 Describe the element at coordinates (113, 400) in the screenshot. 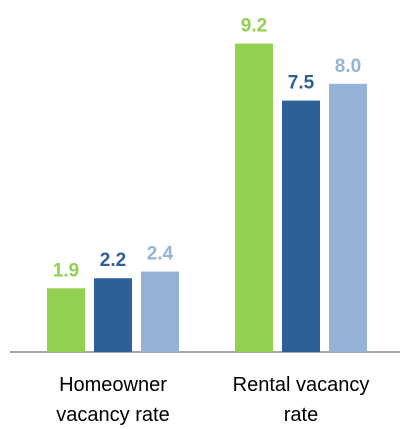

I see `x-tick-label: Homeowner vacancy rate` at that location.